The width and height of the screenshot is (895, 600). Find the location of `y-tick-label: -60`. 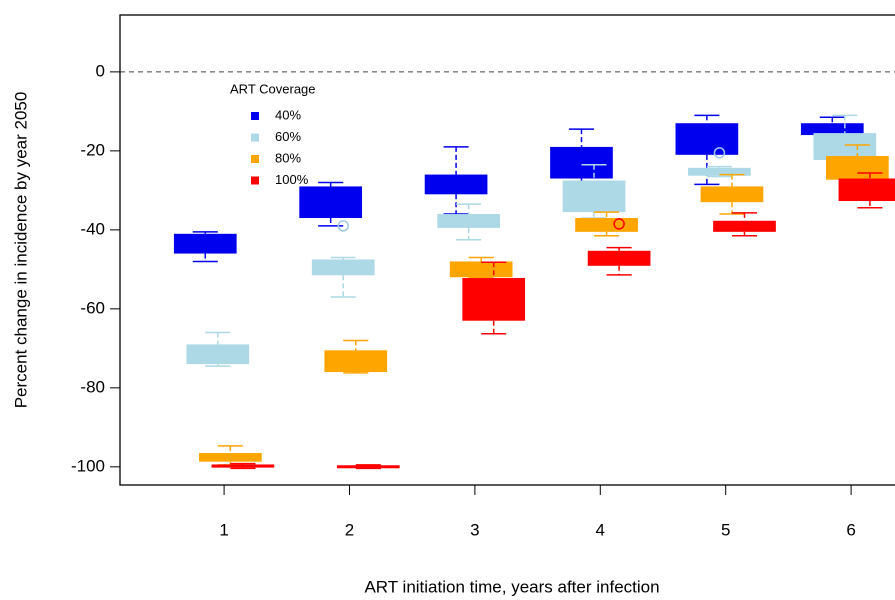

y-tick-label: -60 is located at coordinates (92, 307).